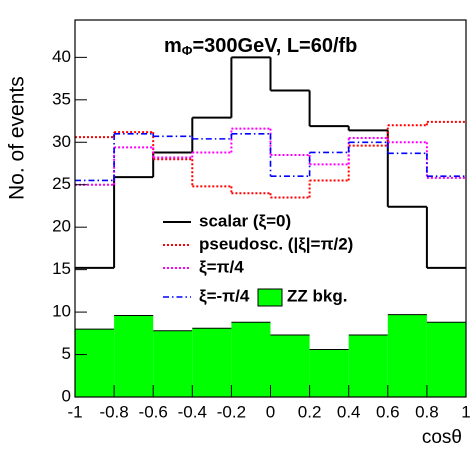 The width and height of the screenshot is (476, 452). Describe the element at coordinates (66, 353) in the screenshot. I see `y-tick-label: 5` at that location.